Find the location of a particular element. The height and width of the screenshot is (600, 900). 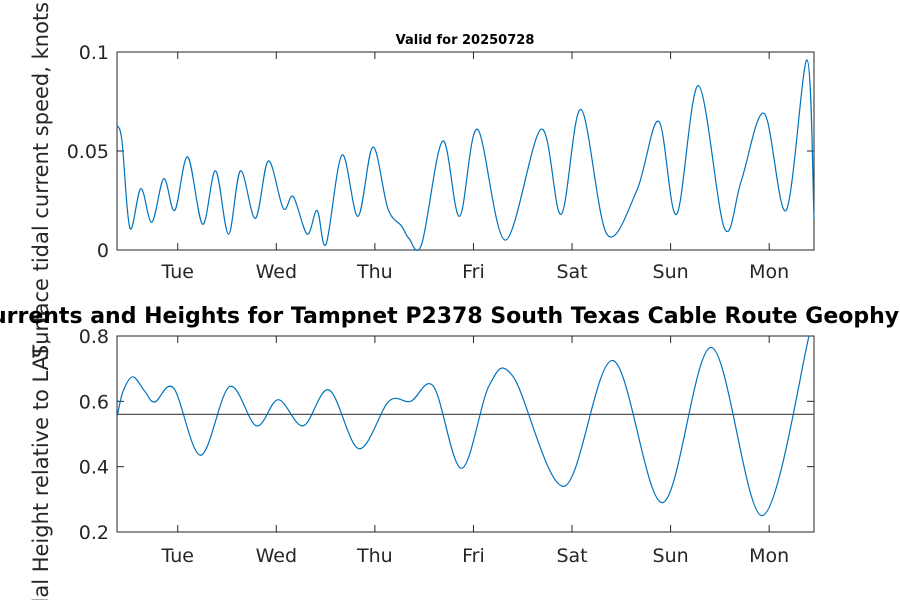

y-tick-label: 0 is located at coordinates (103, 251).